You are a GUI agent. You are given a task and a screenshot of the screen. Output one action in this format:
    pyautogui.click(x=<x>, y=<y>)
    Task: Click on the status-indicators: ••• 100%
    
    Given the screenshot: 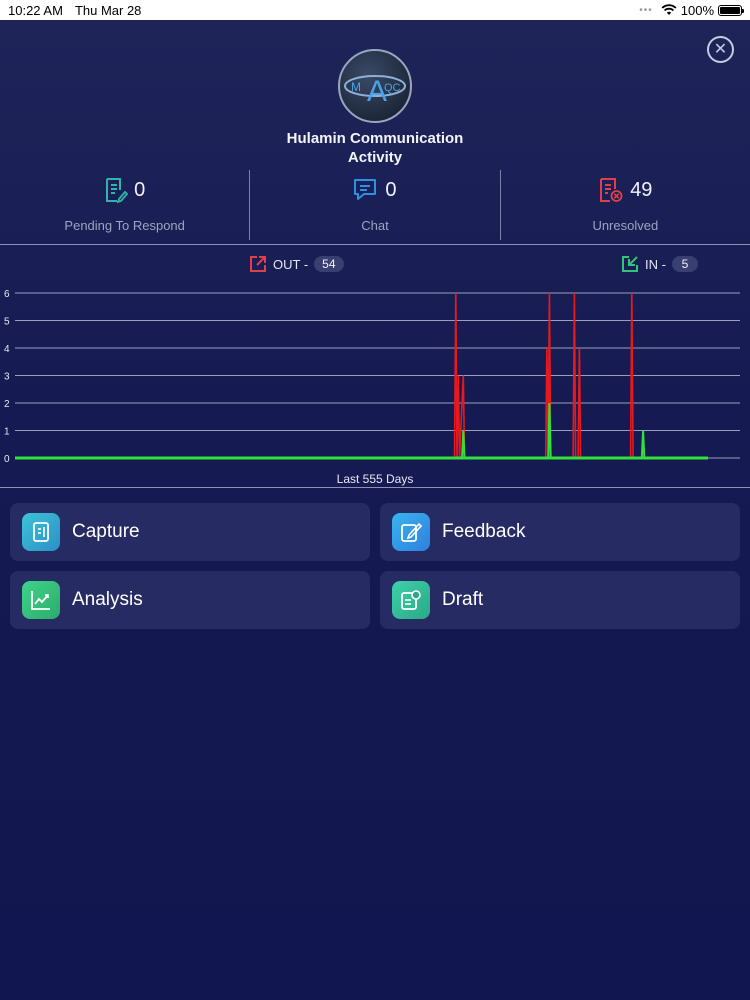 What is the action you would take?
    pyautogui.click(x=691, y=10)
    